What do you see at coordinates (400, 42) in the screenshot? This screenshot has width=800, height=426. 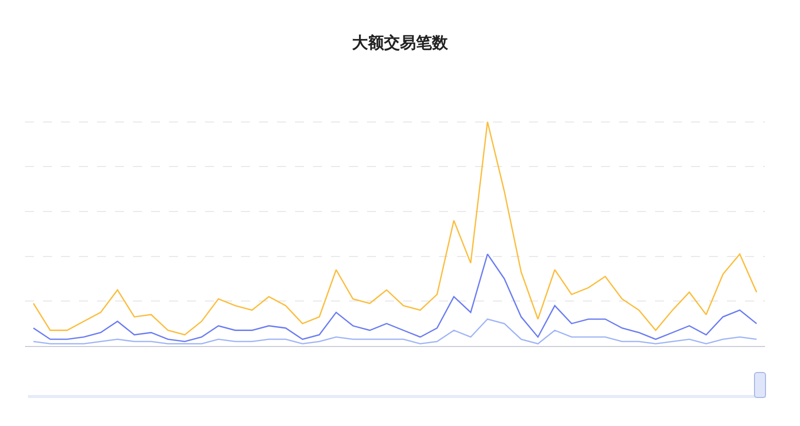 I see `chart-title: 大额交易笔数` at bounding box center [400, 42].